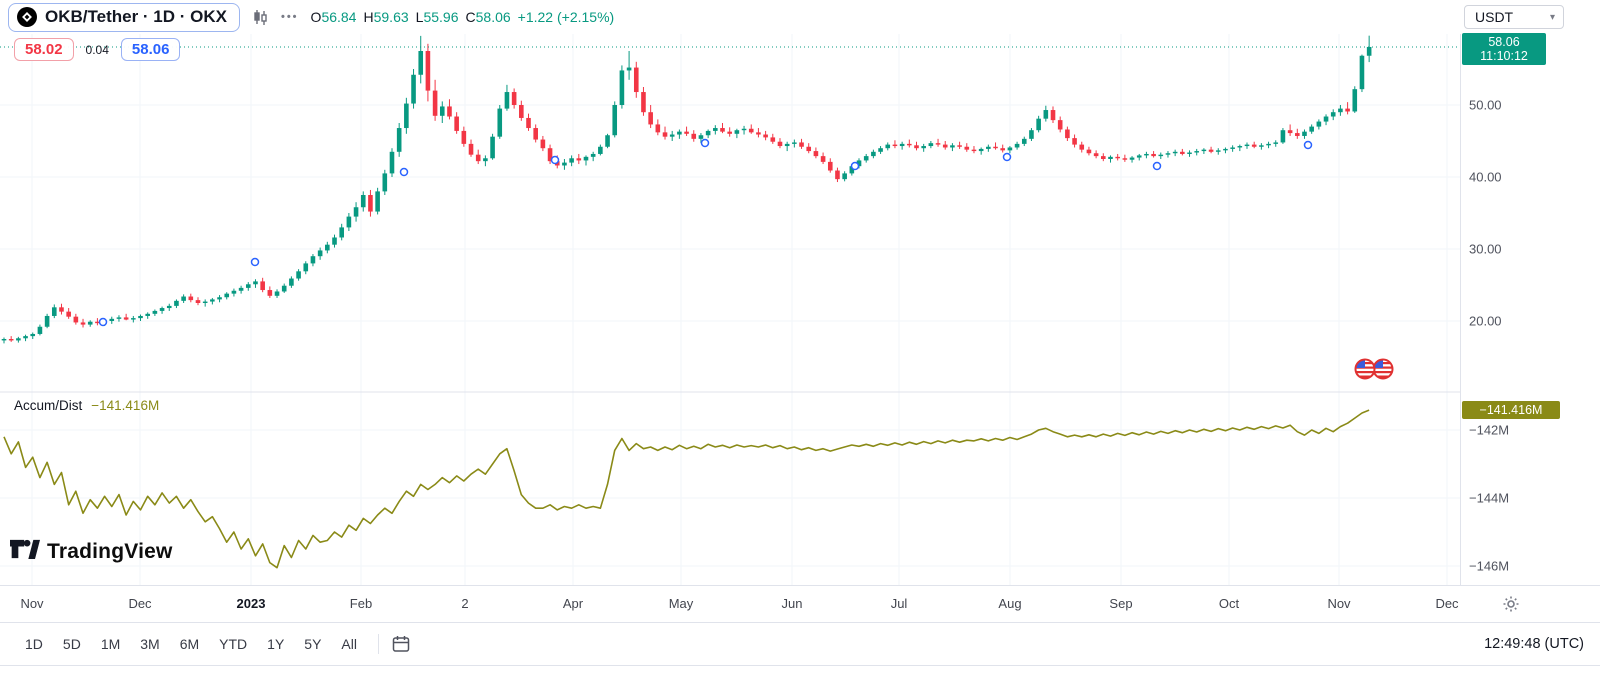 The image size is (1600, 681). I want to click on watermark-text: TradingView, so click(110, 551).